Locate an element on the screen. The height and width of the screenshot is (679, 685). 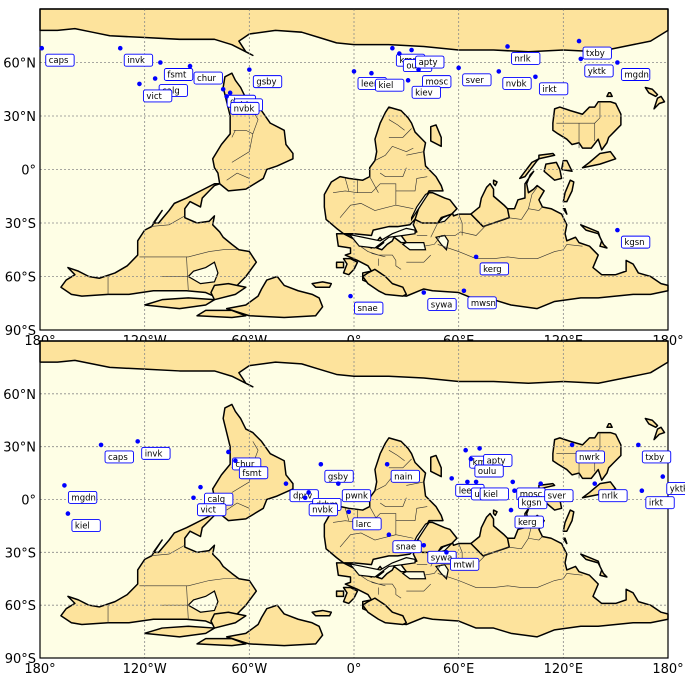
station-label: dprv is located at coordinates (302, 497).